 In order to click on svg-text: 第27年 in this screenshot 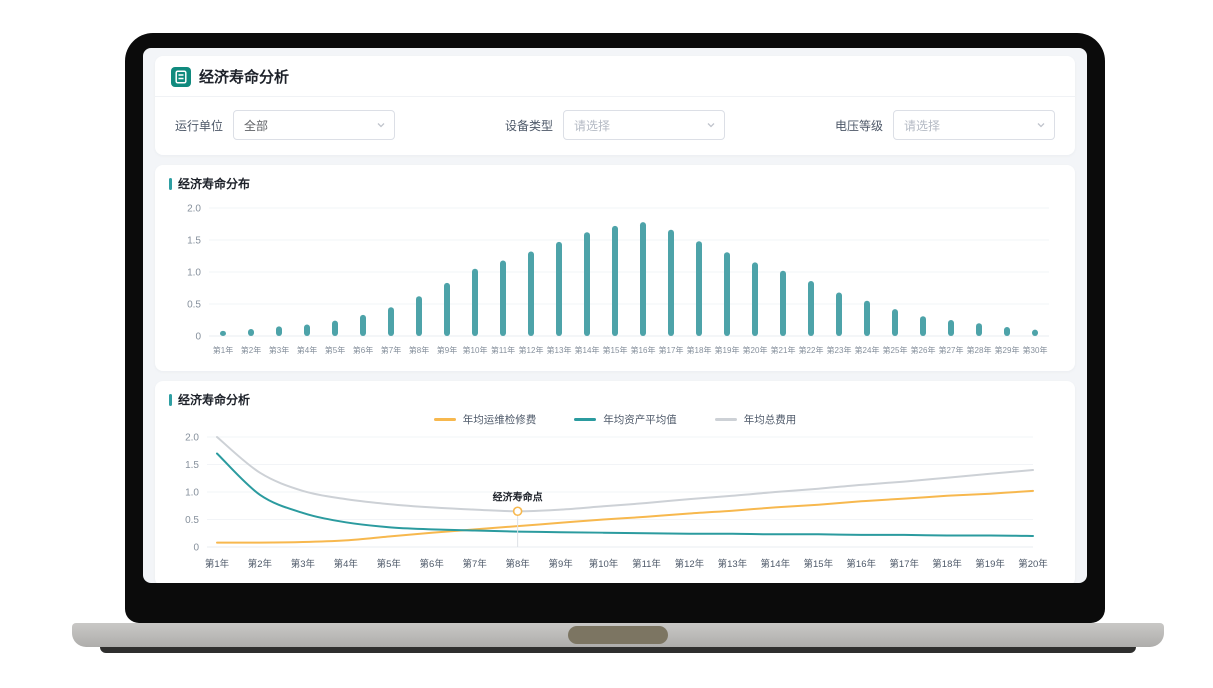, I will do `click(951, 350)`.